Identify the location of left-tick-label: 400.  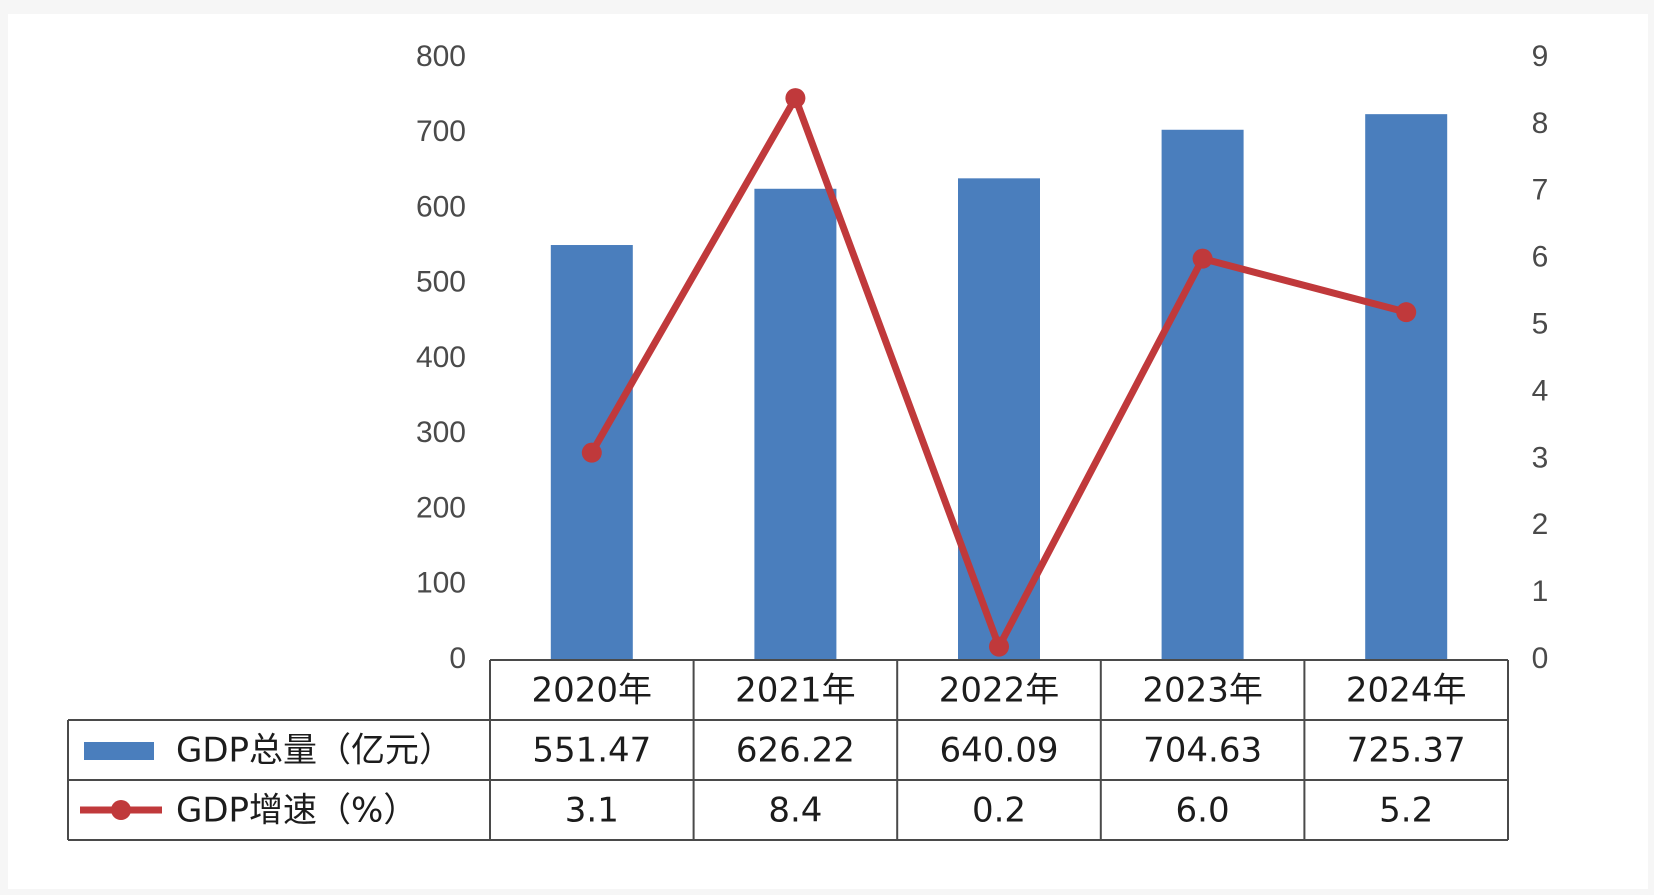
(441, 357).